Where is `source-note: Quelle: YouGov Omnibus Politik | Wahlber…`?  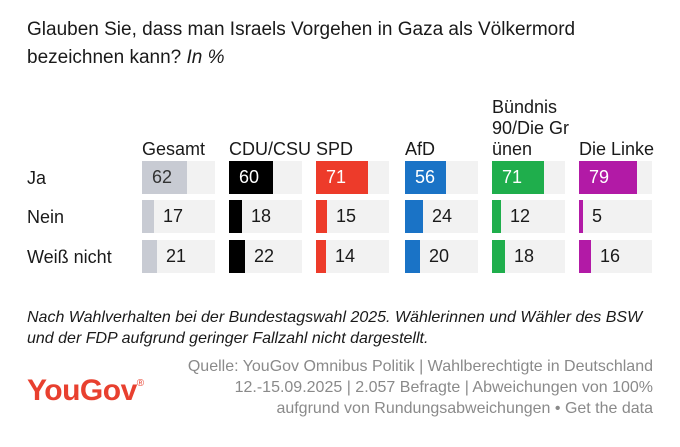
source-note: Quelle: YouGov Omnibus Politik | Wahlber… is located at coordinates (418, 387).